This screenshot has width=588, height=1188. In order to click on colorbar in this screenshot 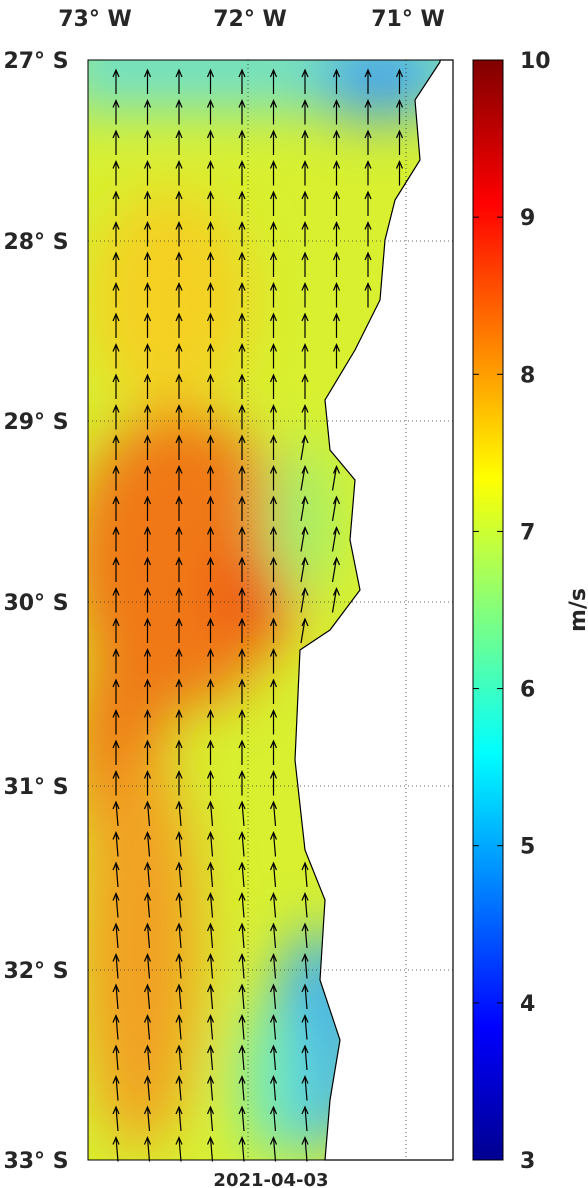, I will do `click(488, 610)`.